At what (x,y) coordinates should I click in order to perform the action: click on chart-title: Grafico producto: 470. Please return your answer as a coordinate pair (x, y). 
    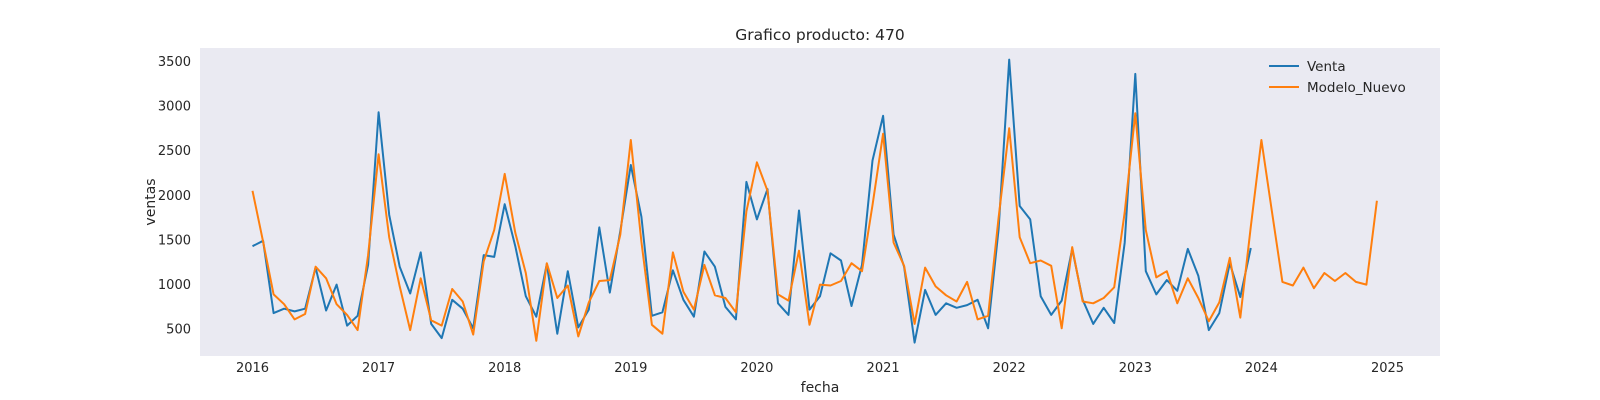
    Looking at the image, I should click on (819, 35).